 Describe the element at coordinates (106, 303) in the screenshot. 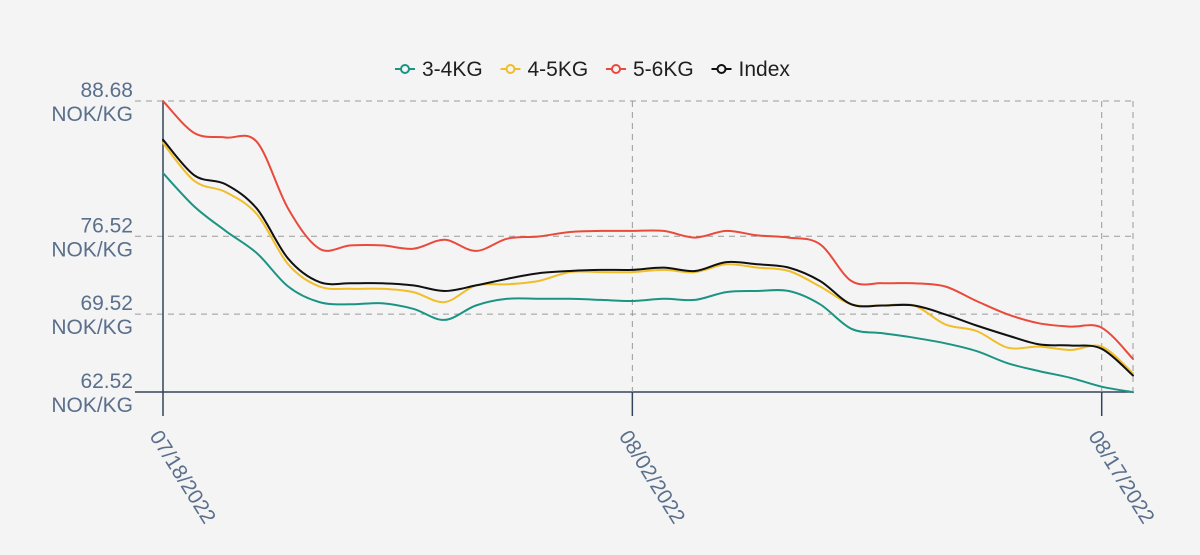

I see `y-tick-value: 69.52` at that location.